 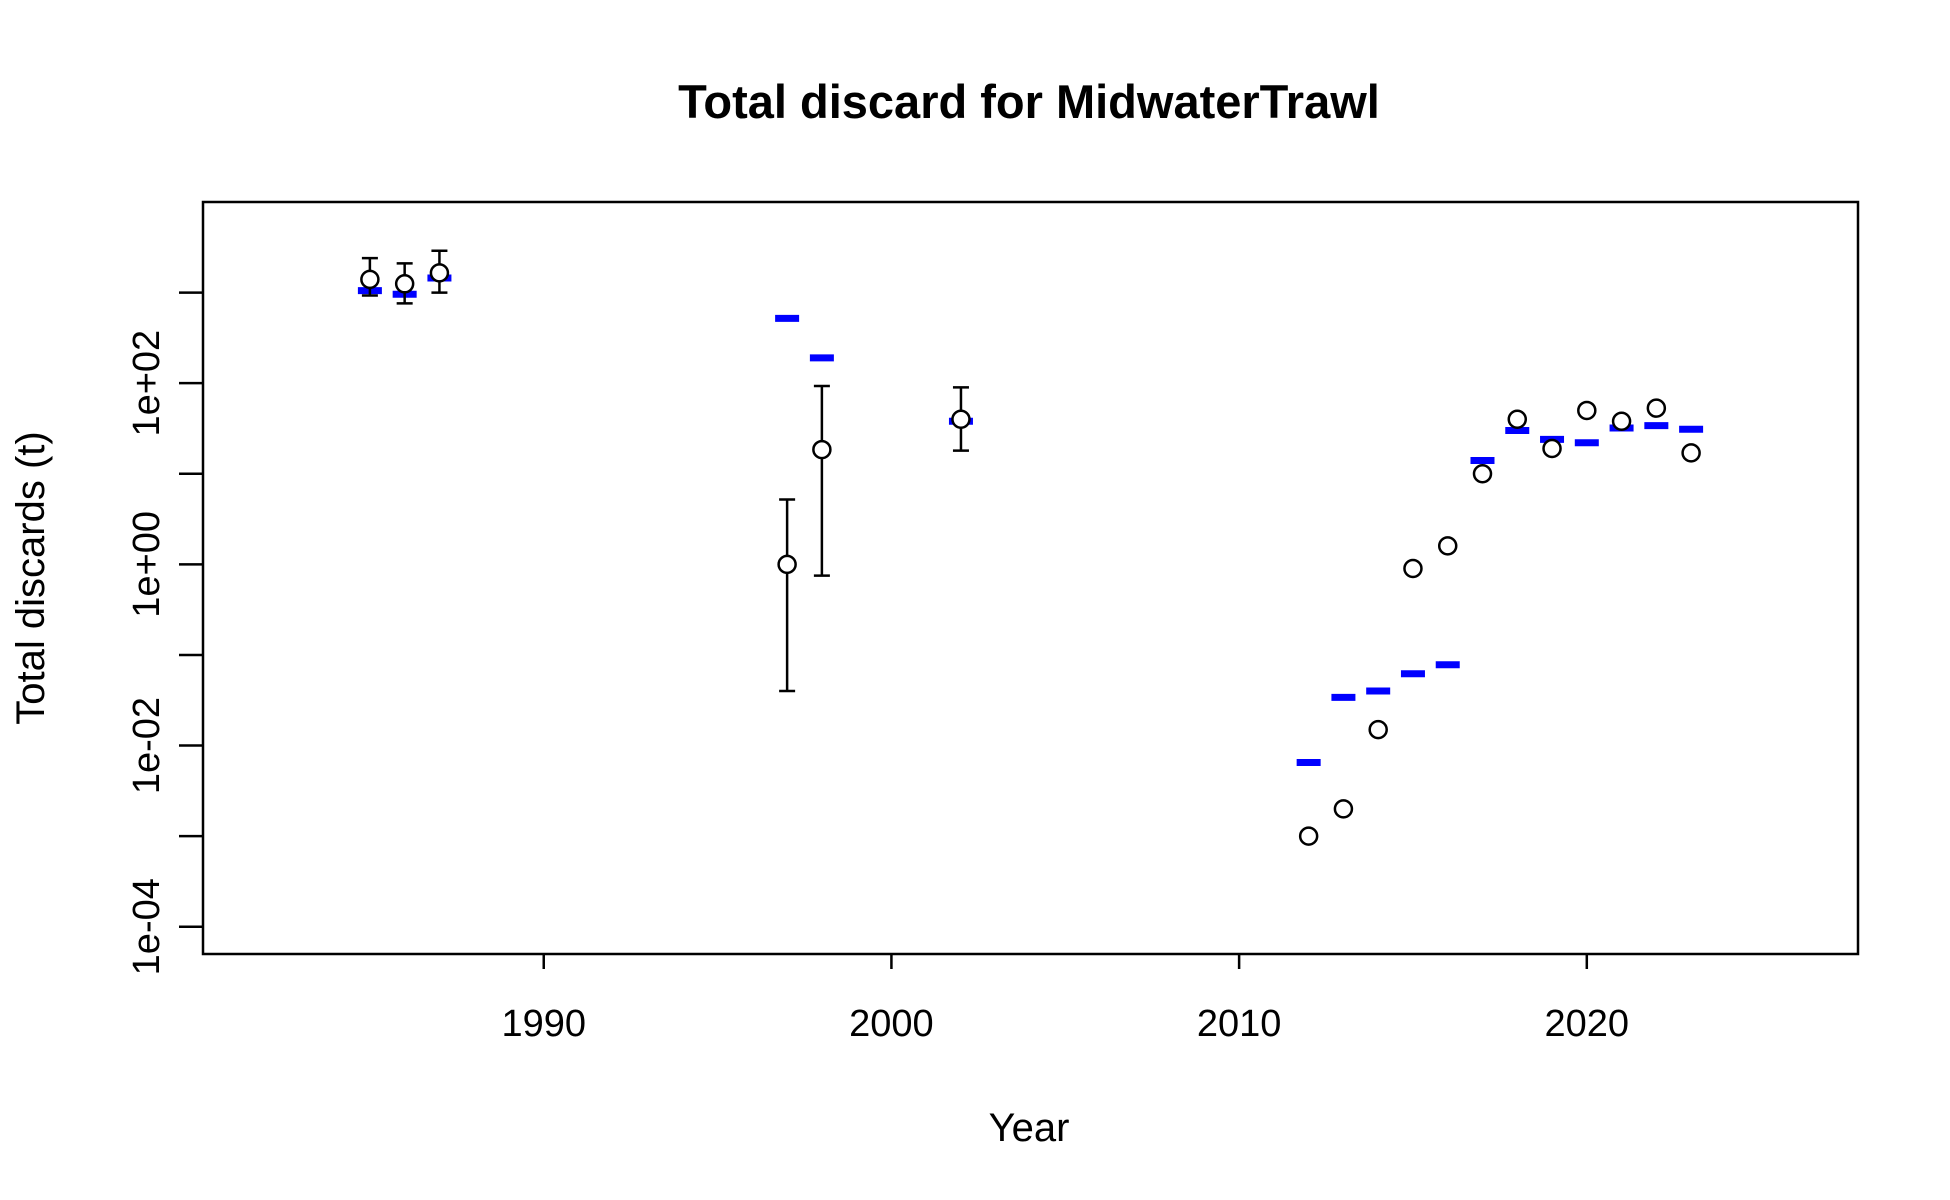 What do you see at coordinates (164, 633) in the screenshot?
I see `y-axis: 1e-04 1e-02 1e+00 1e+02` at bounding box center [164, 633].